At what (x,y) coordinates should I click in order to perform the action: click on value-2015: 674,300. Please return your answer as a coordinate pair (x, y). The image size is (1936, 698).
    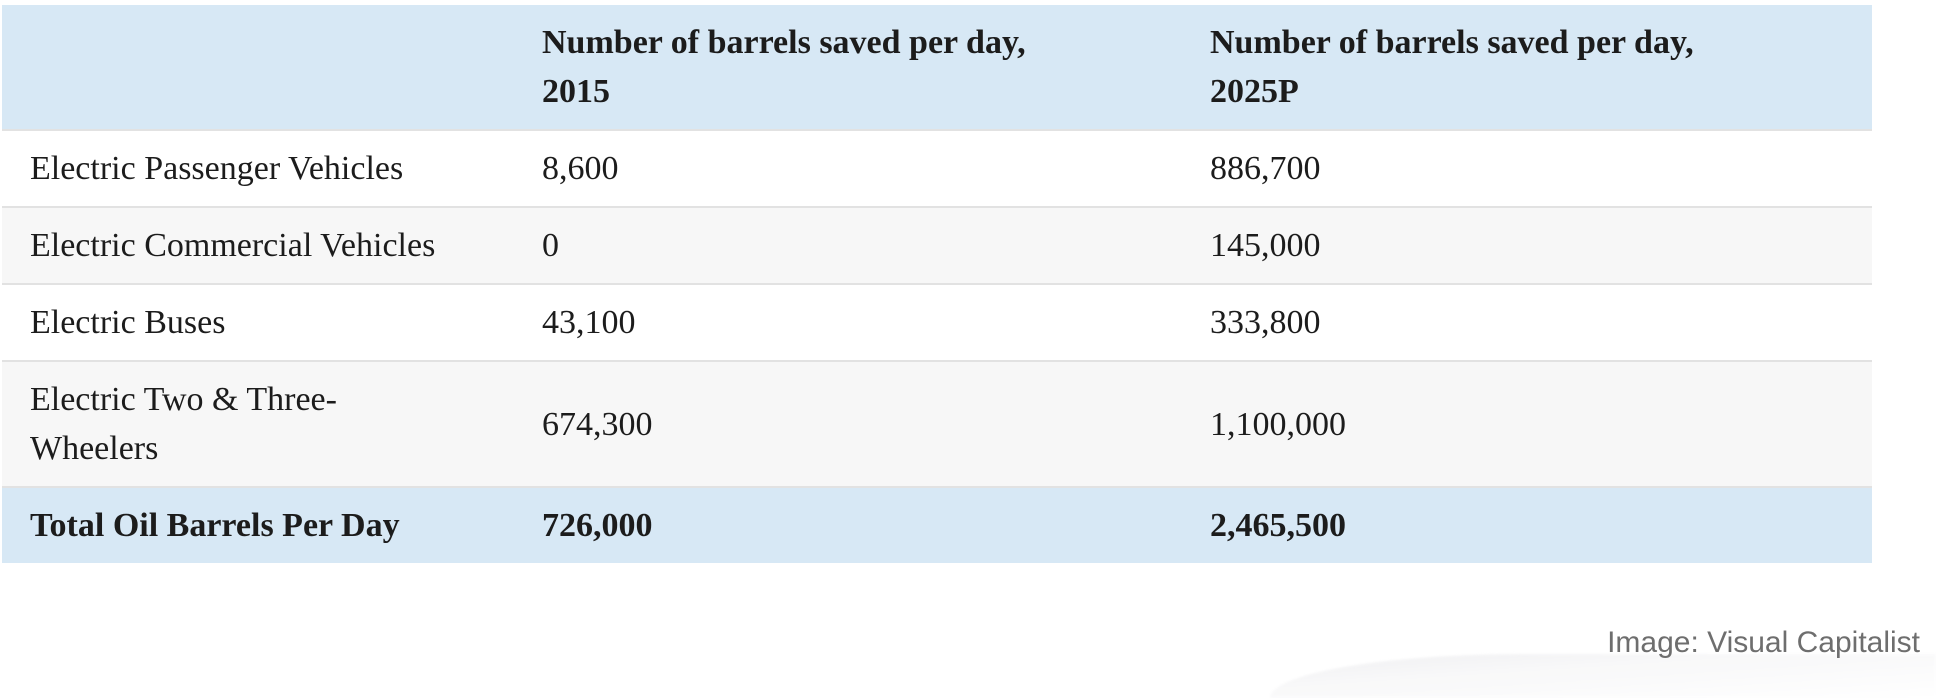
    Looking at the image, I should click on (848, 424).